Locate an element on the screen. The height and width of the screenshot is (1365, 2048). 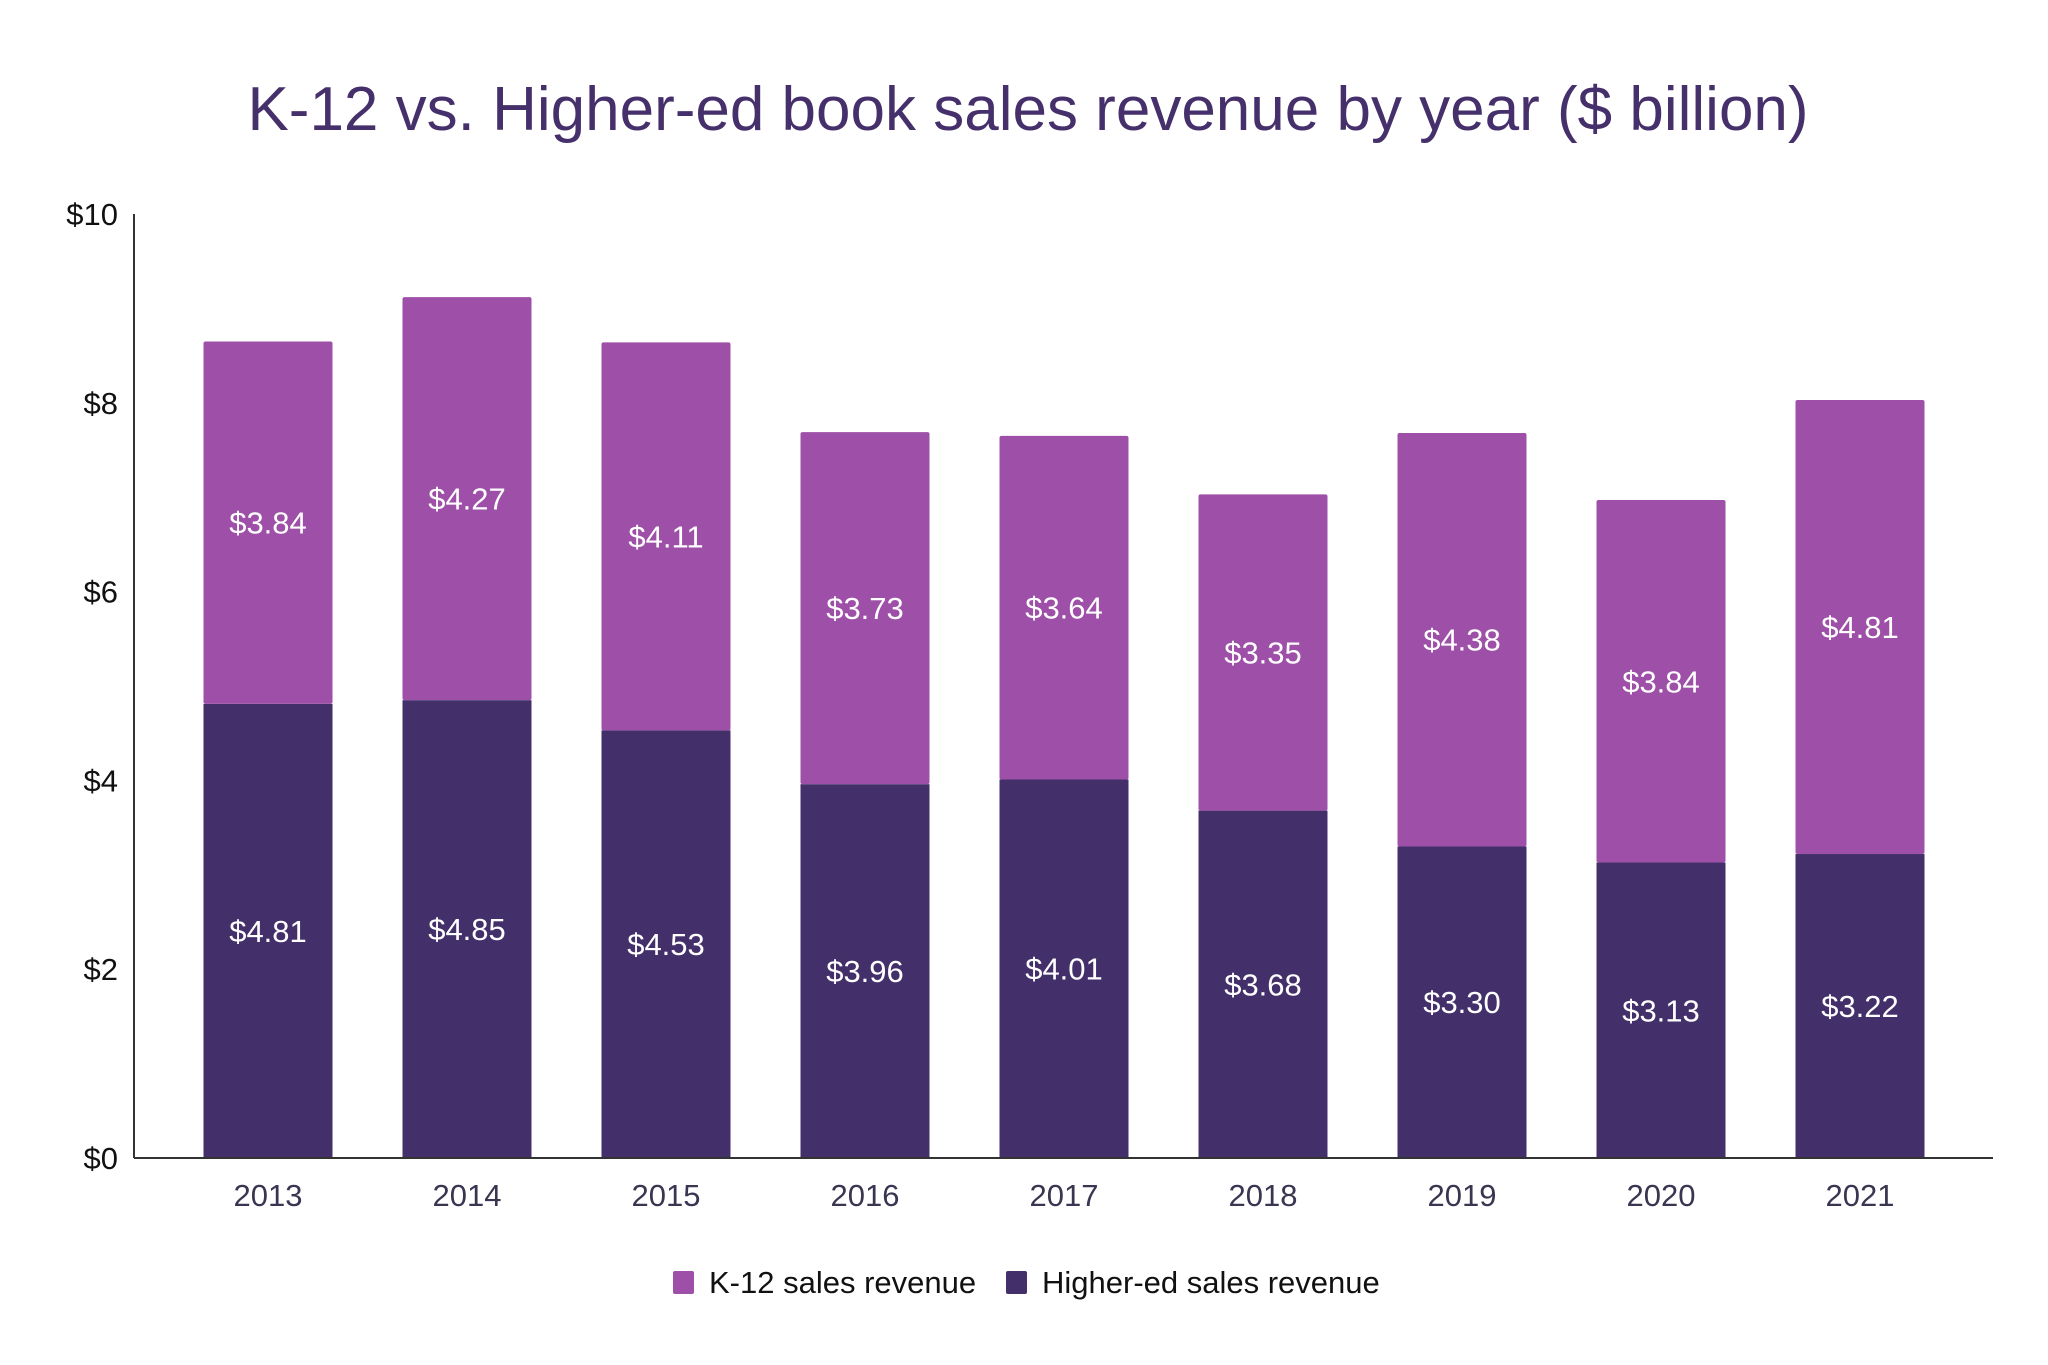
y-axis-ticks: $0 $2 $4 $6 $8 $10 is located at coordinates (92, 686).